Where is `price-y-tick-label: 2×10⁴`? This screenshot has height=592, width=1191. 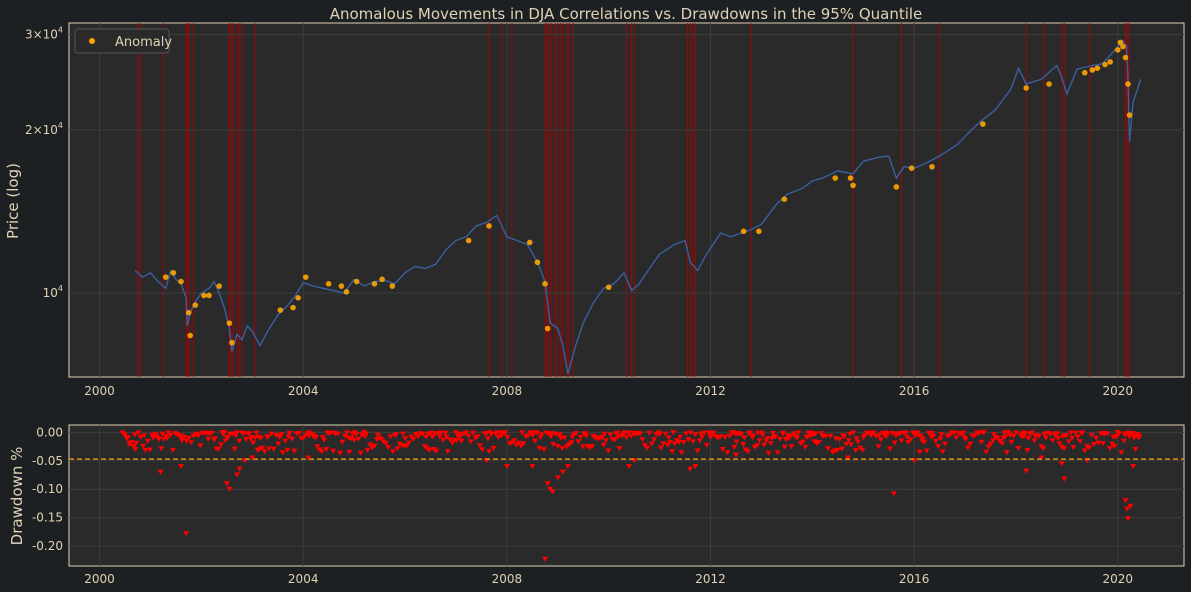 price-y-tick-label: 2×10⁴ is located at coordinates (44, 129).